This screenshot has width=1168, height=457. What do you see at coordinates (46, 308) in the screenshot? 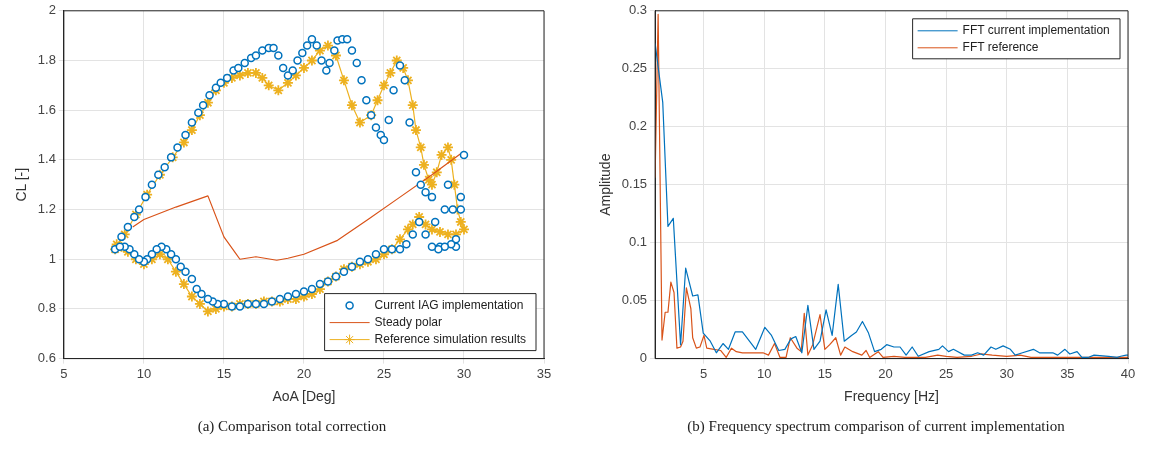
I see `y-tick-label: 0.8` at bounding box center [46, 308].